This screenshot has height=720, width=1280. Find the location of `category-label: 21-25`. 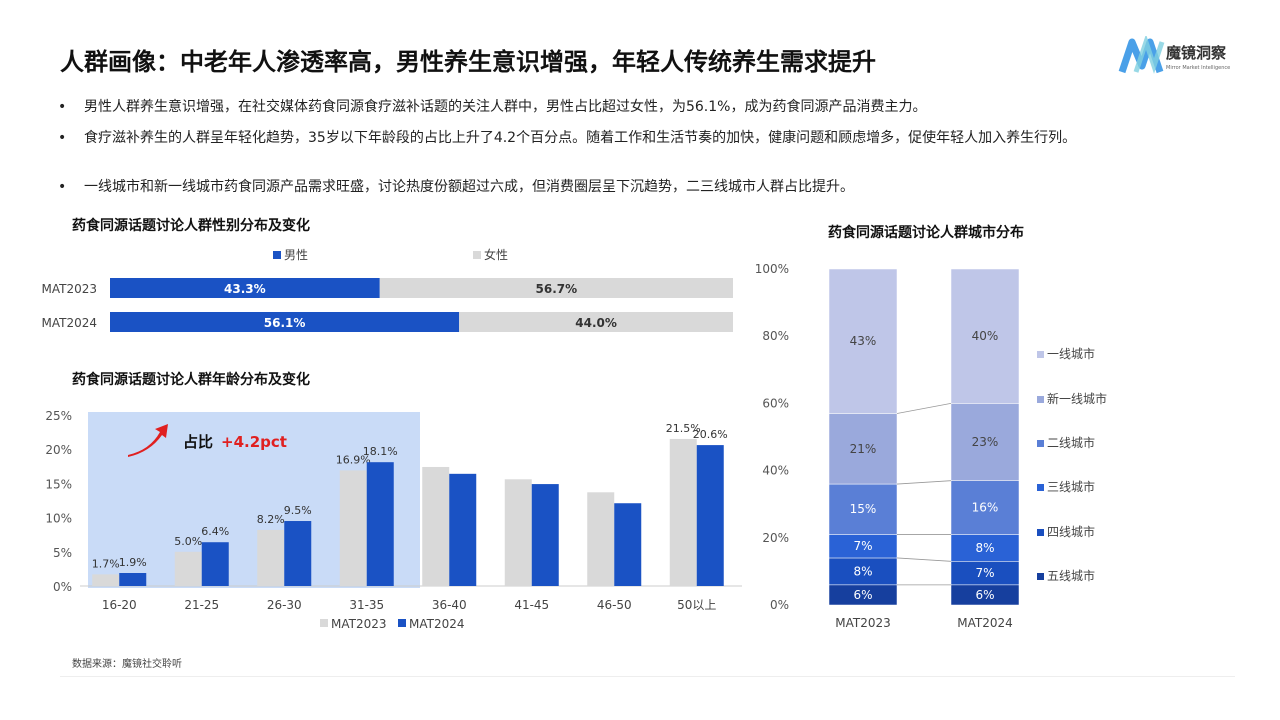

category-label: 21-25 is located at coordinates (201, 605).